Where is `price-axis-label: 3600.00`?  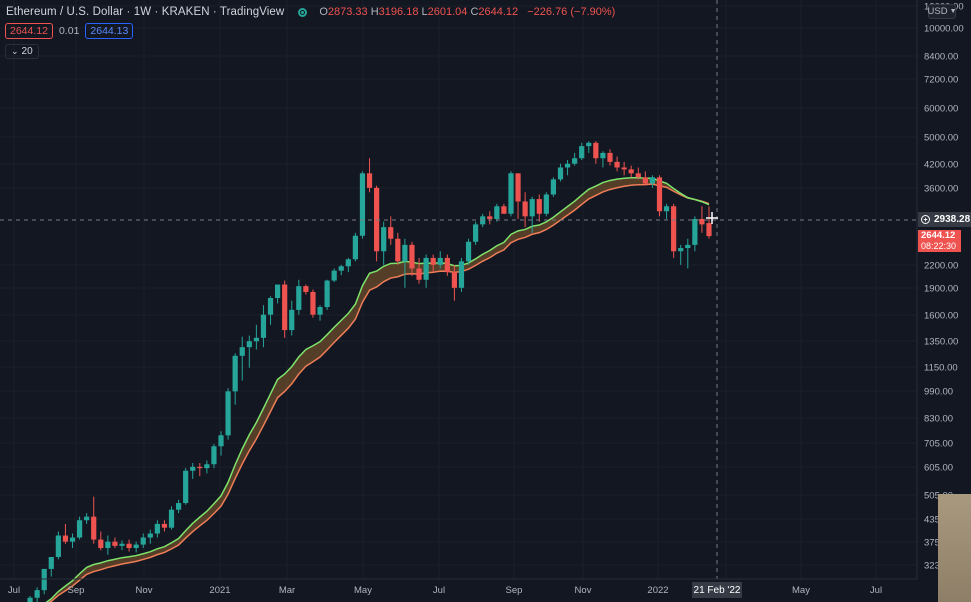
price-axis-label: 3600.00 is located at coordinates (941, 189).